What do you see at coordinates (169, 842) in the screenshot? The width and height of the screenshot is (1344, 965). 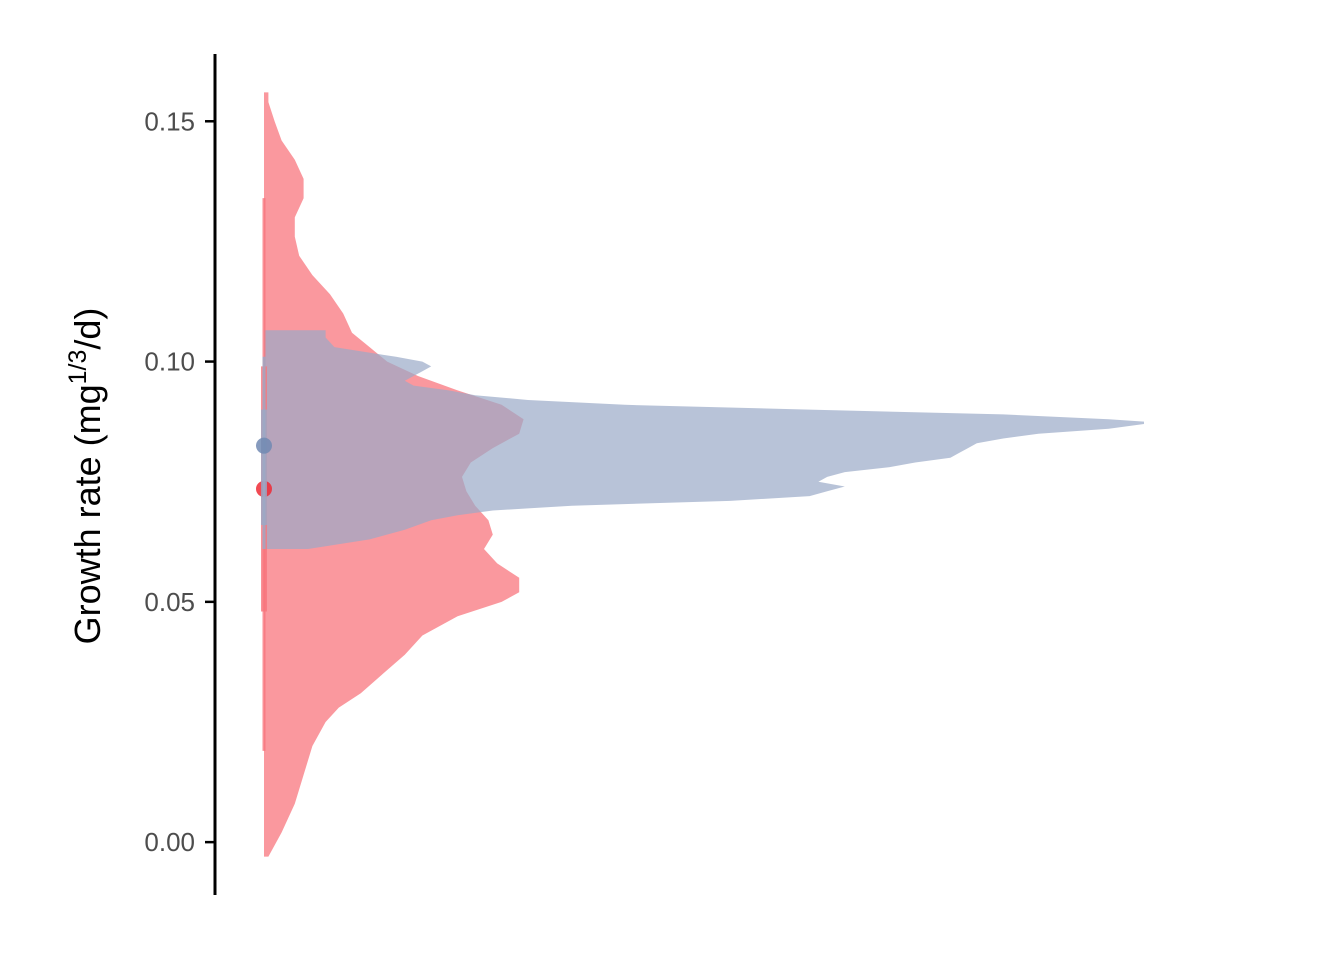 I see `y-tick-label: 0.00` at bounding box center [169, 842].